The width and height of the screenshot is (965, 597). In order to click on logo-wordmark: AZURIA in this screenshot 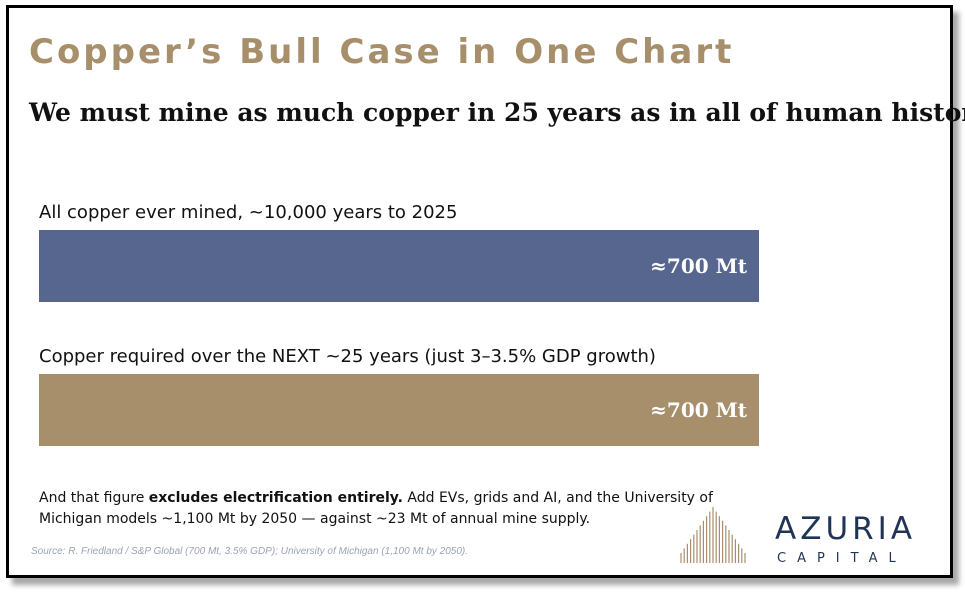, I will do `click(846, 529)`.